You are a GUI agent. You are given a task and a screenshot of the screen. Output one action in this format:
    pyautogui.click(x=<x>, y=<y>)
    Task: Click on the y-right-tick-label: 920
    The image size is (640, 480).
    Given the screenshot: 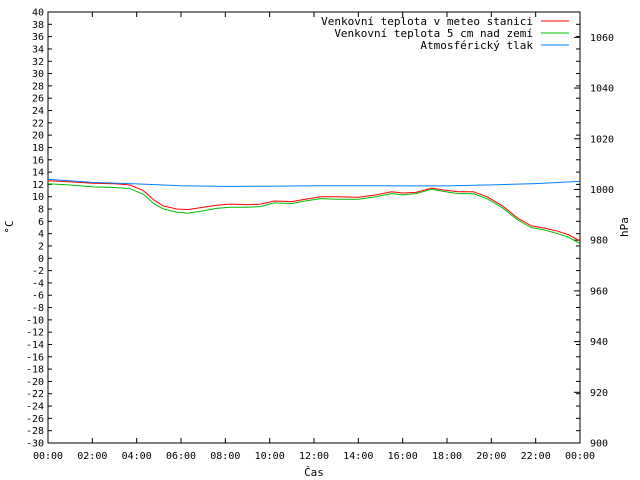 What is the action you would take?
    pyautogui.click(x=599, y=393)
    